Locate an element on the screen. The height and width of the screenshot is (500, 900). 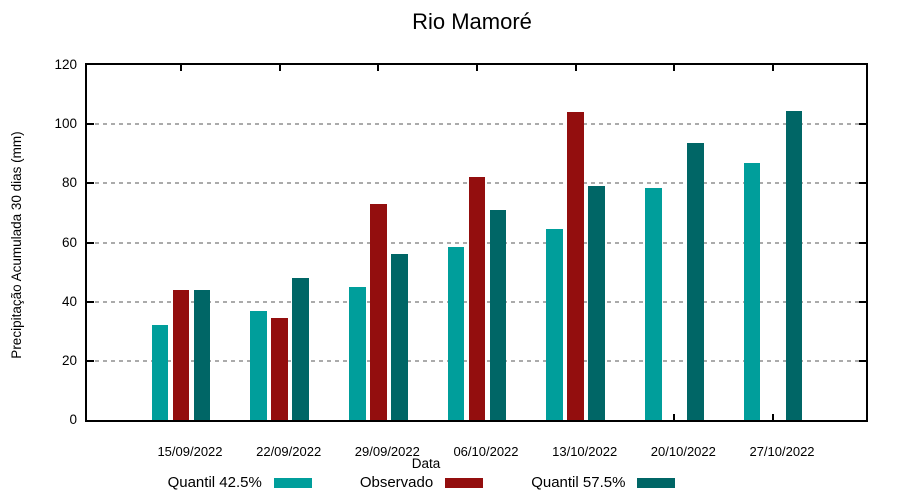
x-axis-label: Data is located at coordinates (426, 463).